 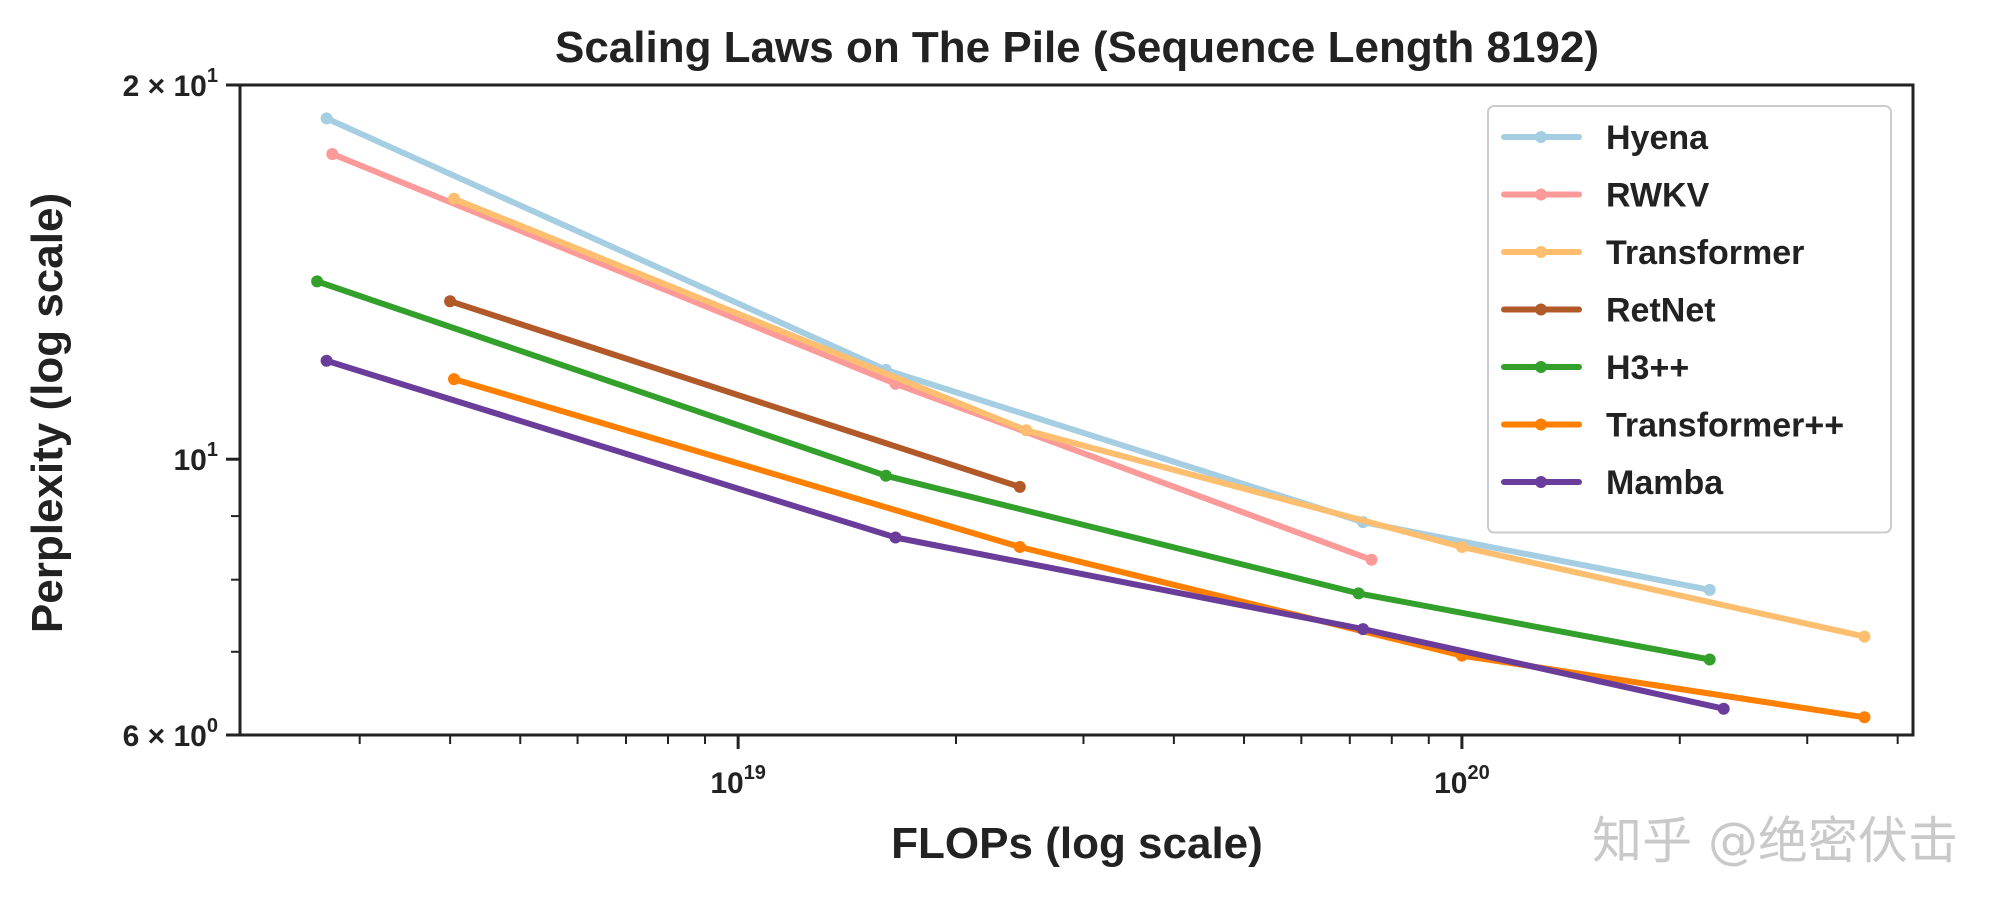 I want to click on legend-label-rwkv: RWKV, so click(x=1658, y=196).